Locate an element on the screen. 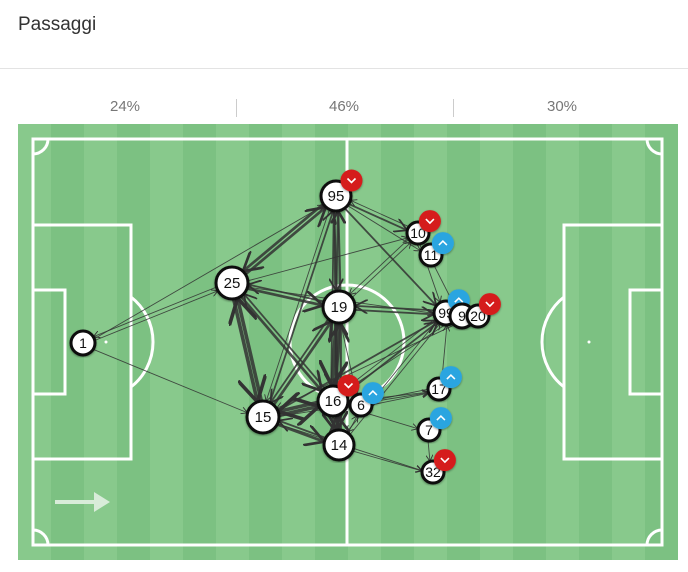  player-node: 95 is located at coordinates (341, 191).